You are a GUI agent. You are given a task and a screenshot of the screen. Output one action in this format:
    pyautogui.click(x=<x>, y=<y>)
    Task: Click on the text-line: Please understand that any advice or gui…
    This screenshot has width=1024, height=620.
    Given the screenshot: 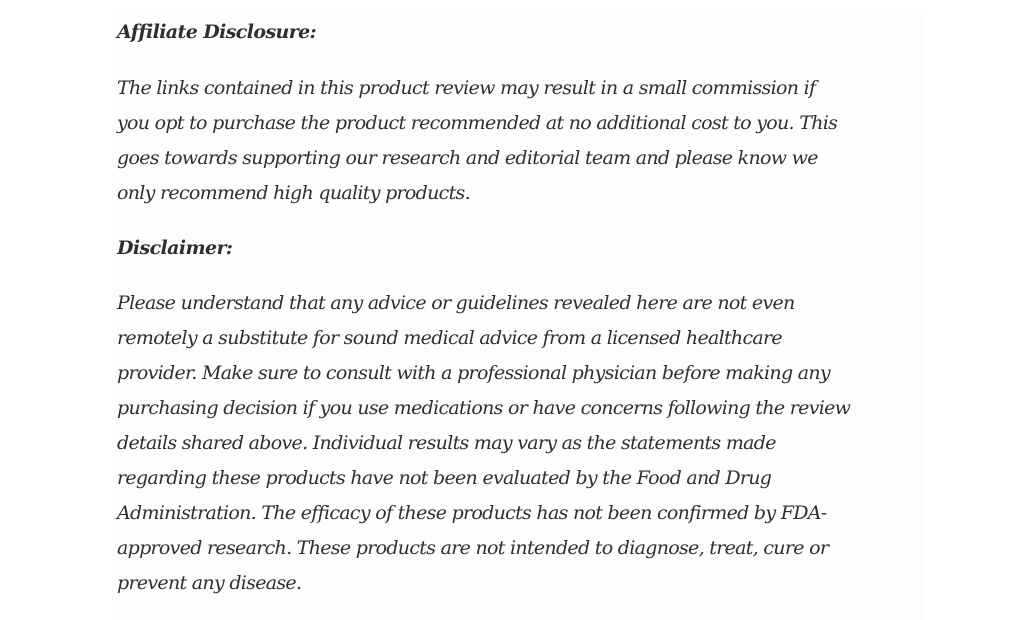 What is the action you would take?
    pyautogui.click(x=456, y=303)
    